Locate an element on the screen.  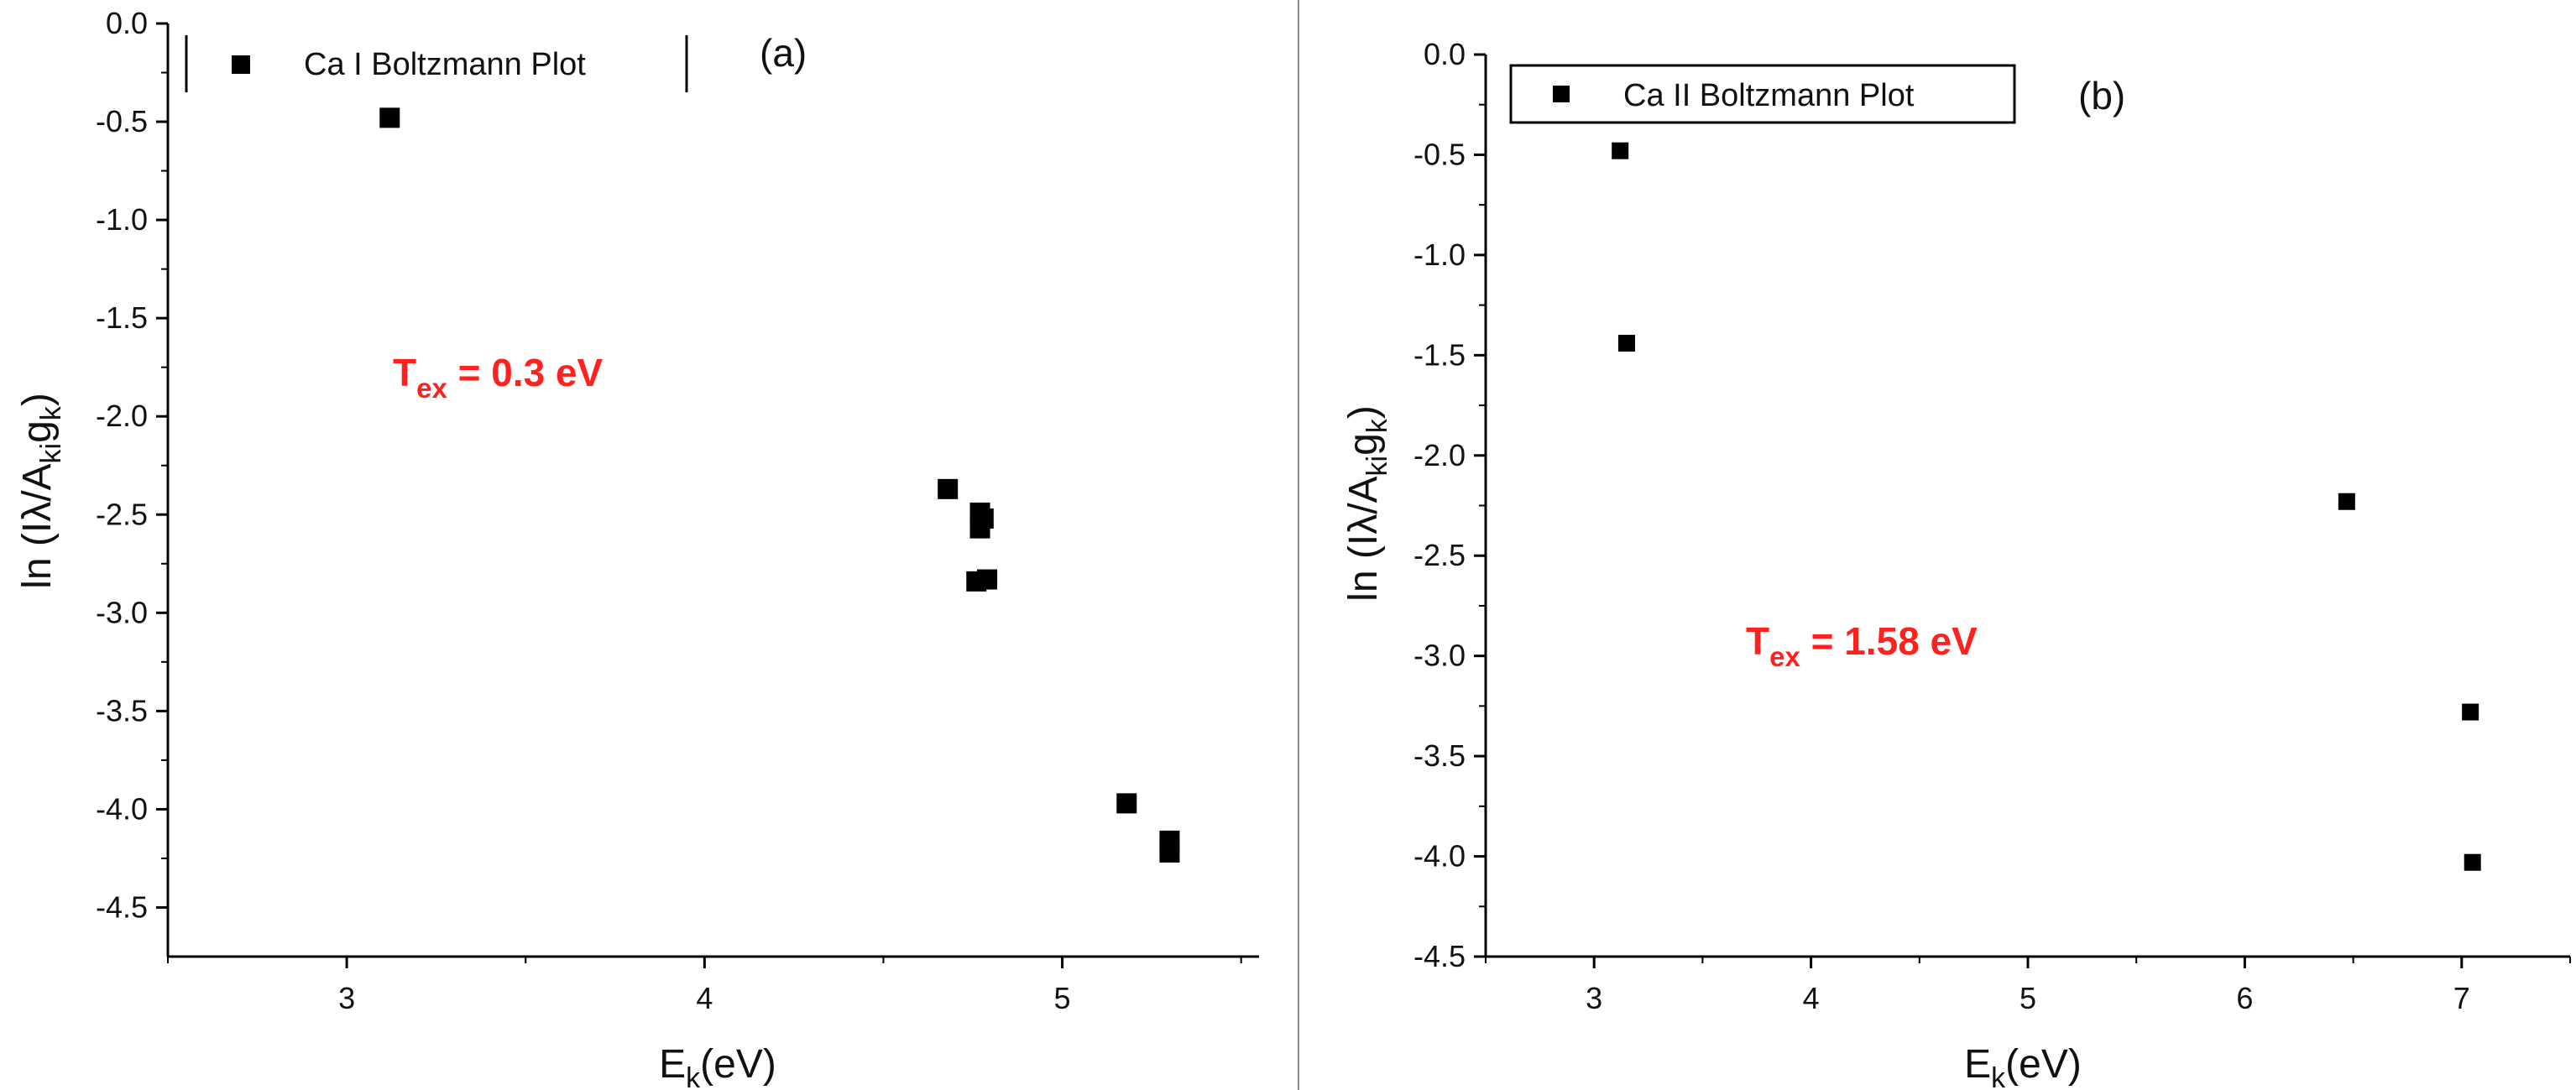
panel-a-ylabel-sub1: ki is located at coordinates (51, 453).